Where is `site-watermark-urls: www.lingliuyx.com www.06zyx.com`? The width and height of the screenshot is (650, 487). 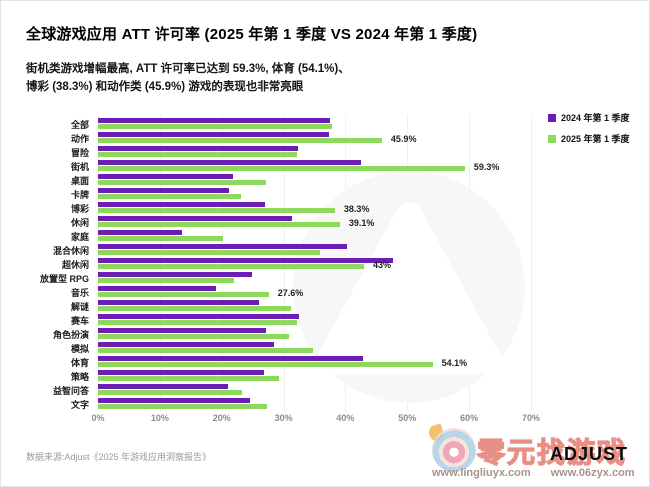 site-watermark-urls: www.lingliuyx.com www.06zyx.com is located at coordinates (533, 473).